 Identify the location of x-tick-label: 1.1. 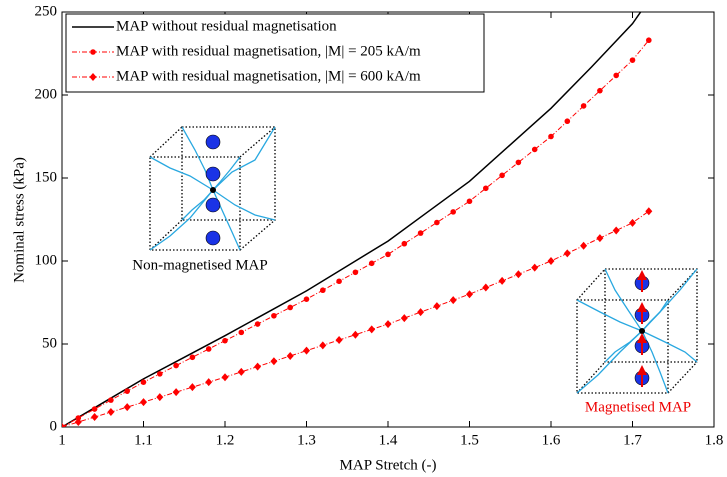
(143, 440).